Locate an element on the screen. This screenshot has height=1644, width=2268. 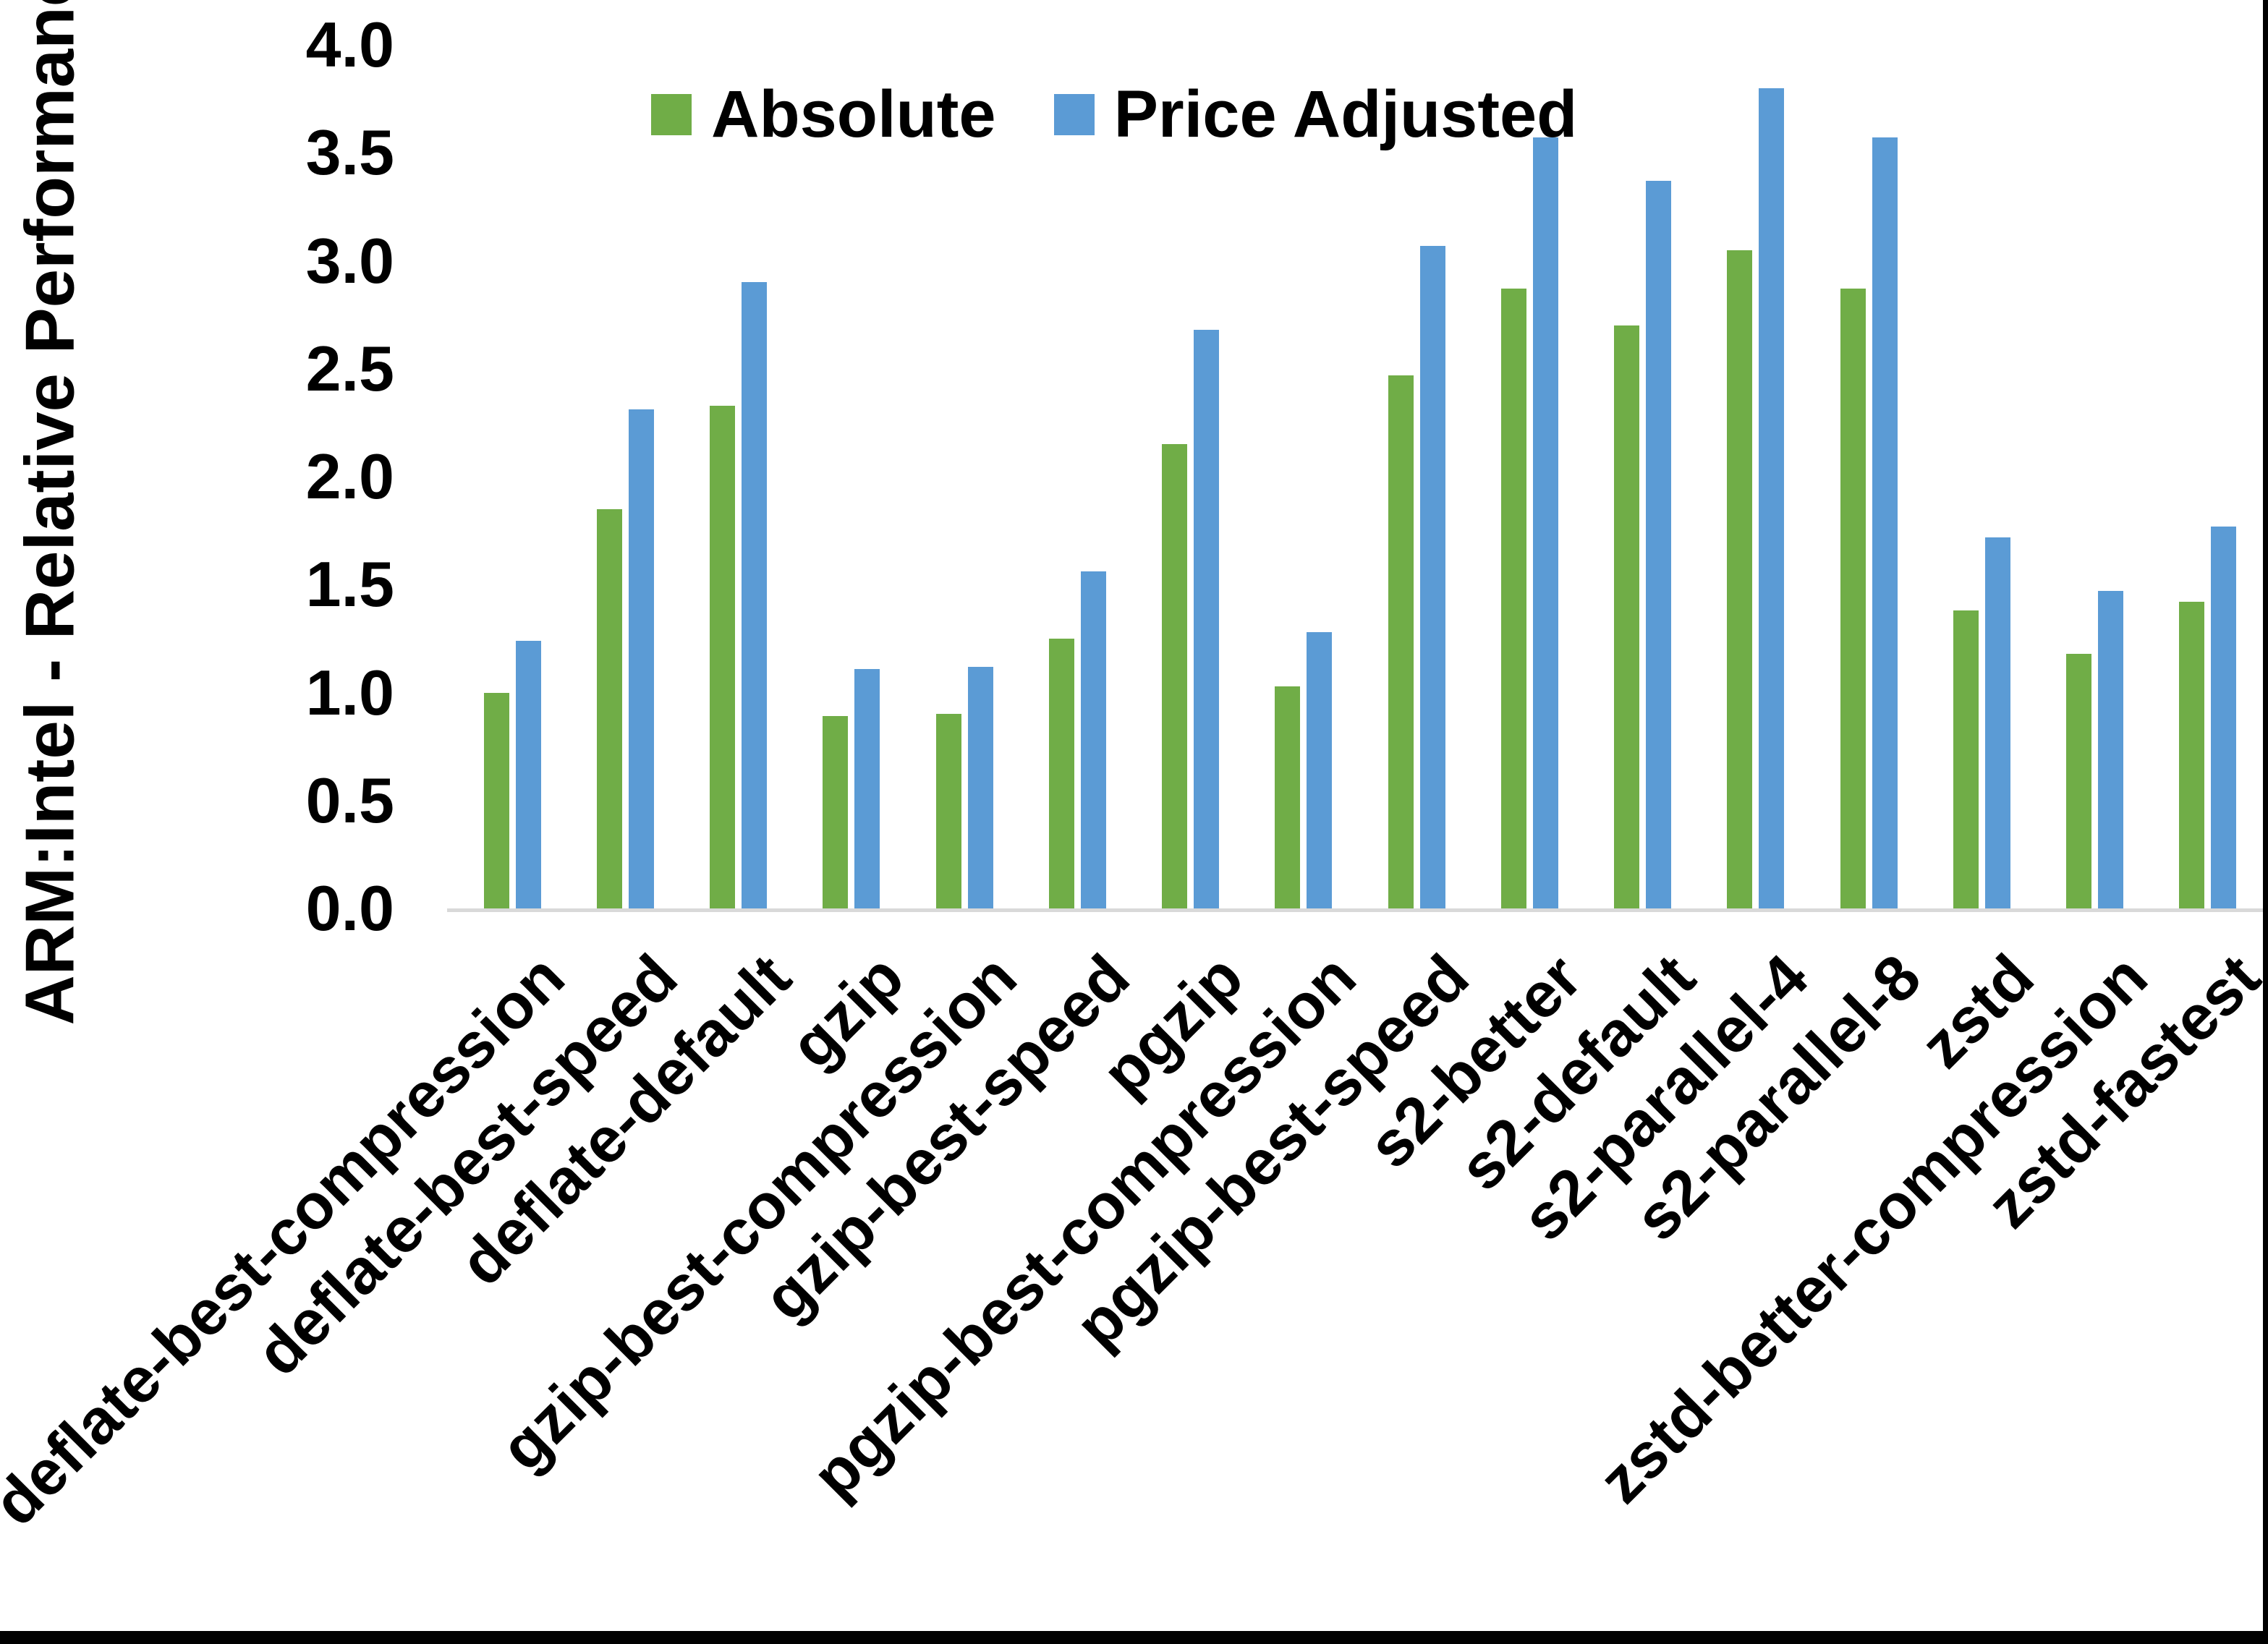
legend-item-price-adjusted: Price Adjusted is located at coordinates (1315, 114).